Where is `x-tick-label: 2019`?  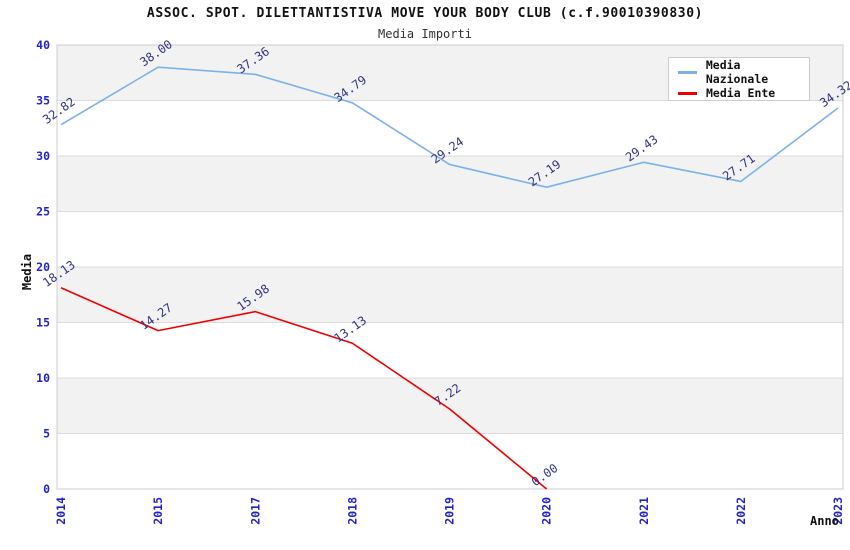
x-tick-label: 2019 is located at coordinates (450, 511).